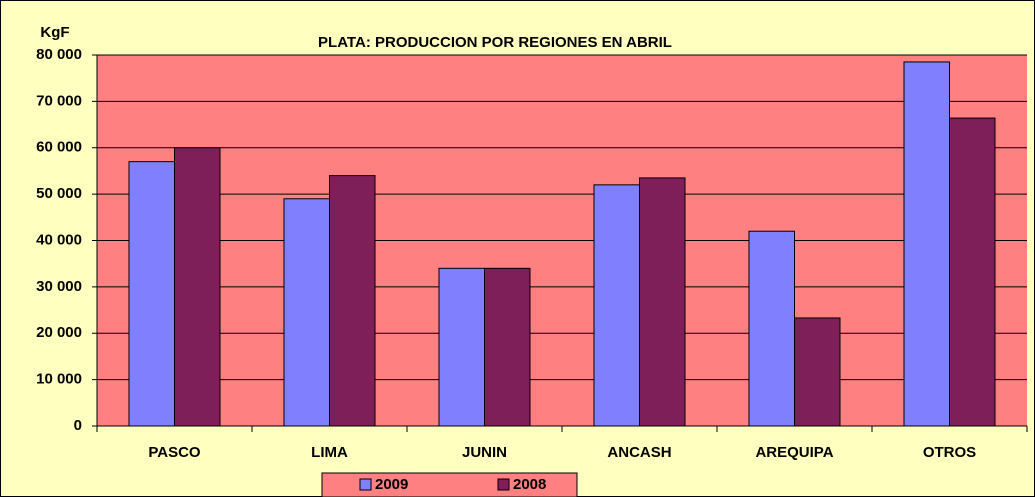  What do you see at coordinates (59, 54) in the screenshot?
I see `y-tick-label: 80 000` at bounding box center [59, 54].